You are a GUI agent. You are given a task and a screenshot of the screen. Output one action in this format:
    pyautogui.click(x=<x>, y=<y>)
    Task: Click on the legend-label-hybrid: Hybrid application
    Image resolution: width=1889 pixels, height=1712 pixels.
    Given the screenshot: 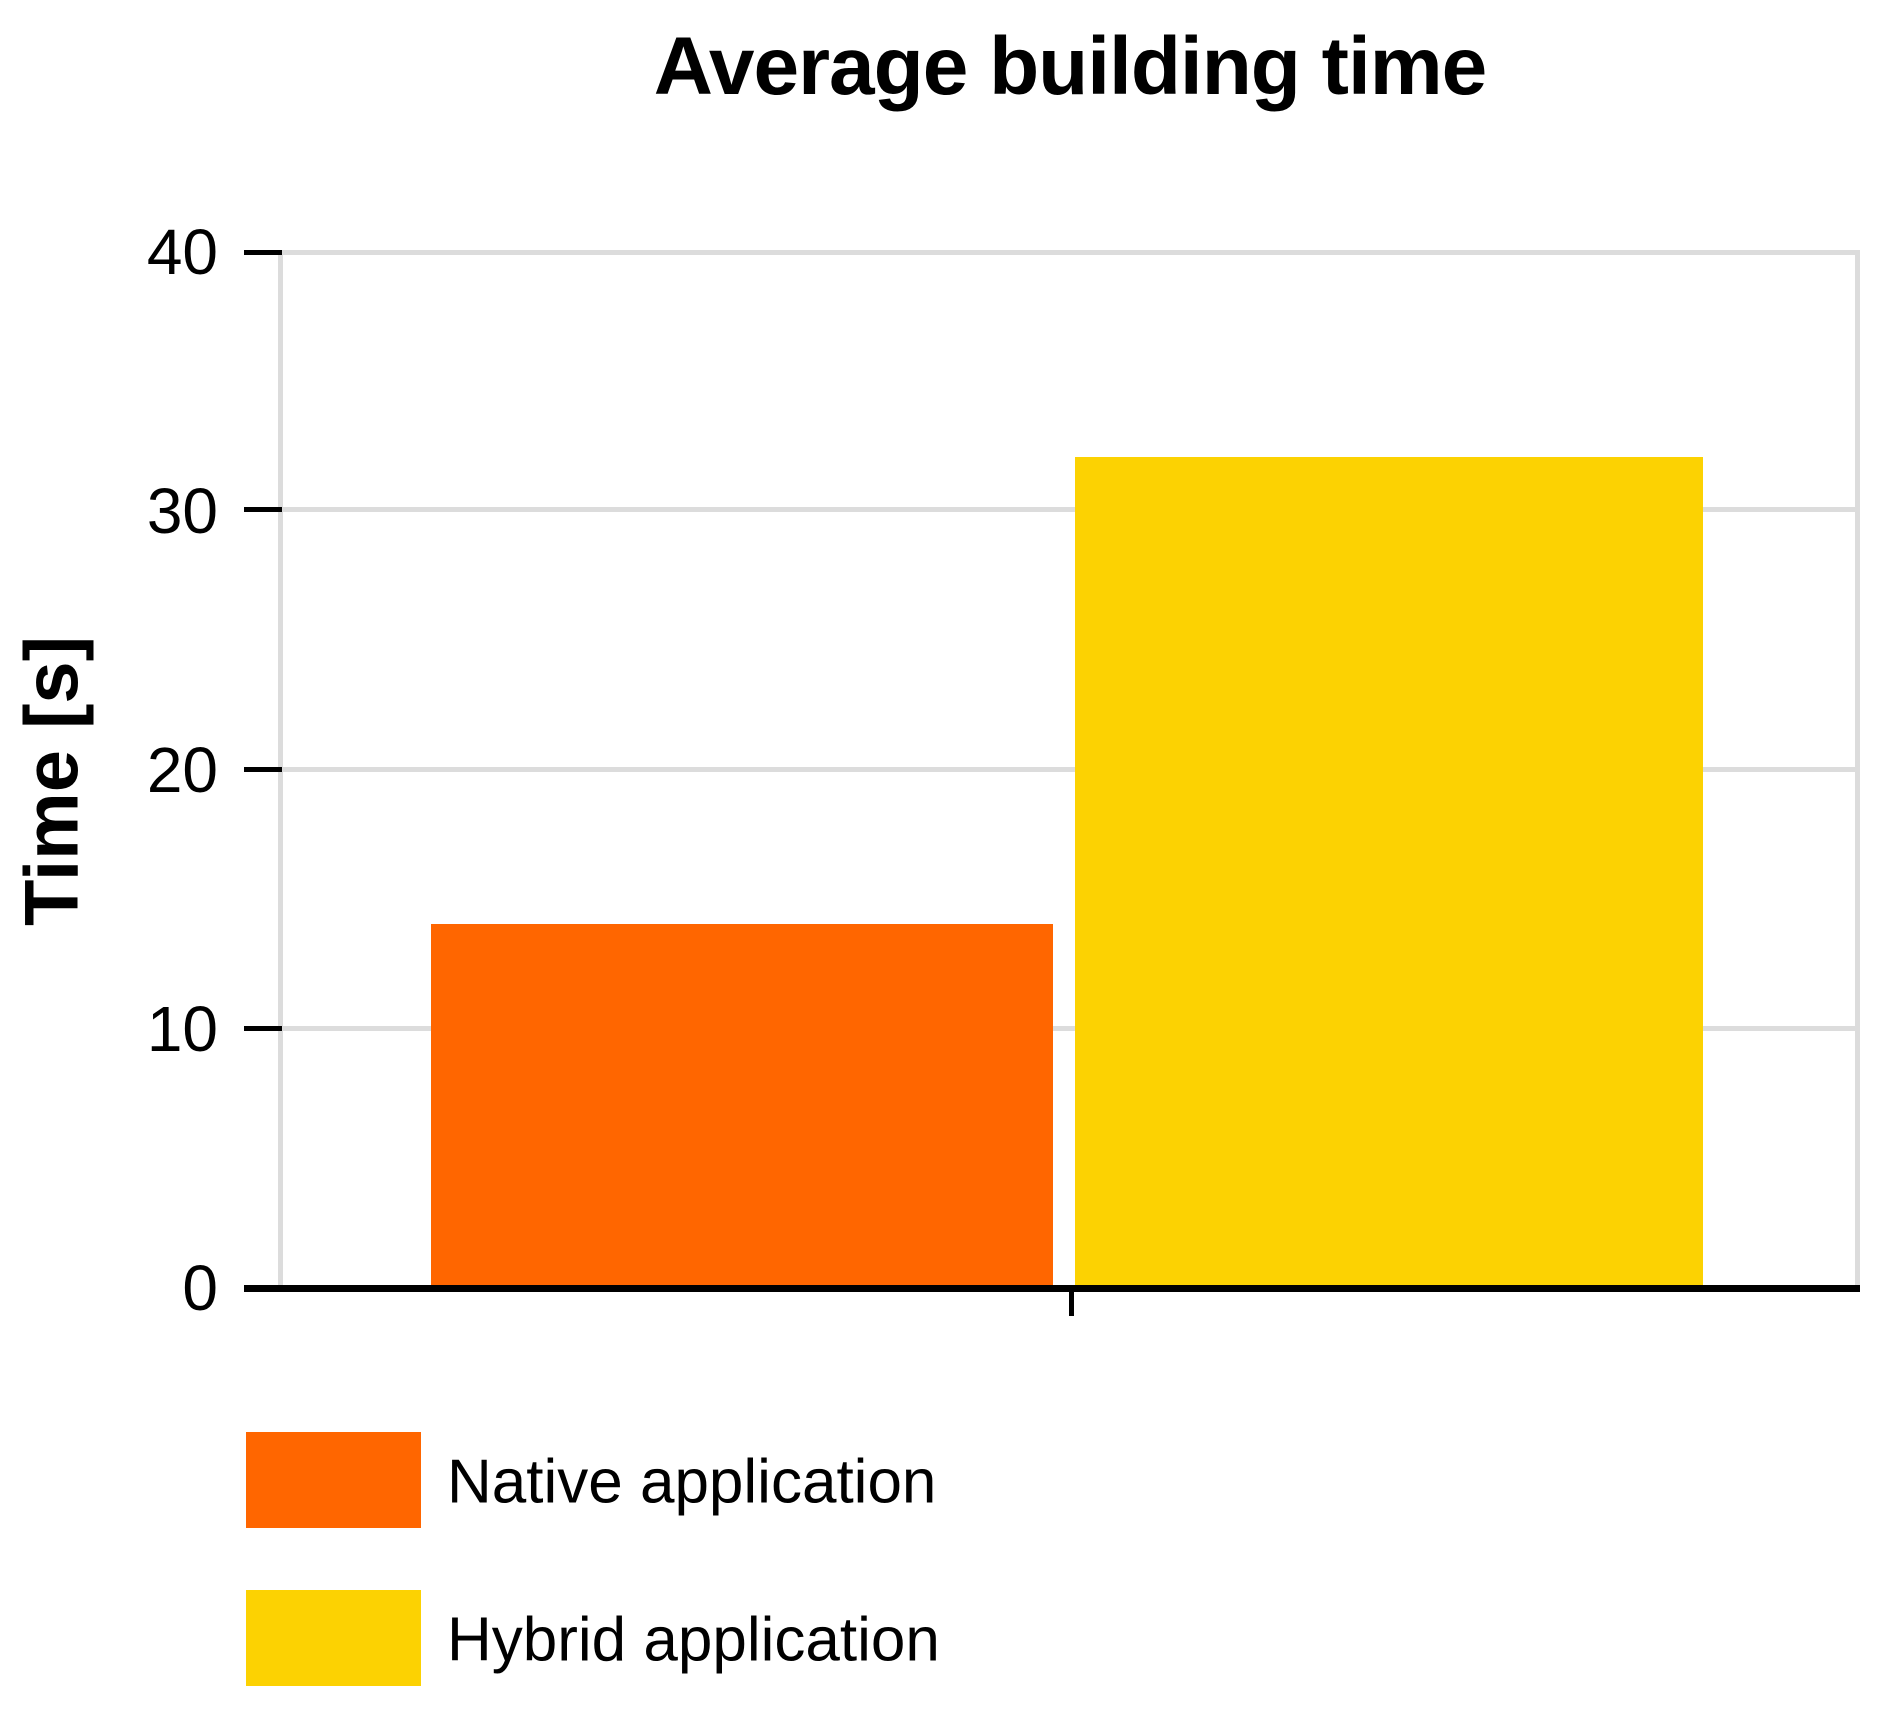 What is the action you would take?
    pyautogui.click(x=693, y=1640)
    